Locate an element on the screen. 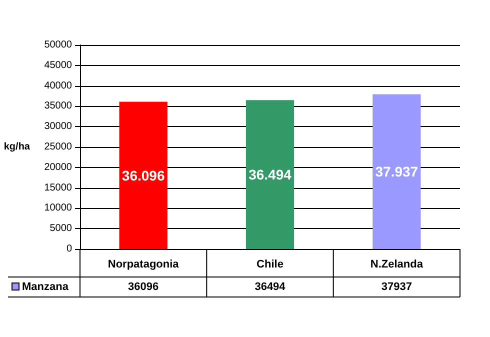  y-tick-label: 5000 is located at coordinates (61, 228).